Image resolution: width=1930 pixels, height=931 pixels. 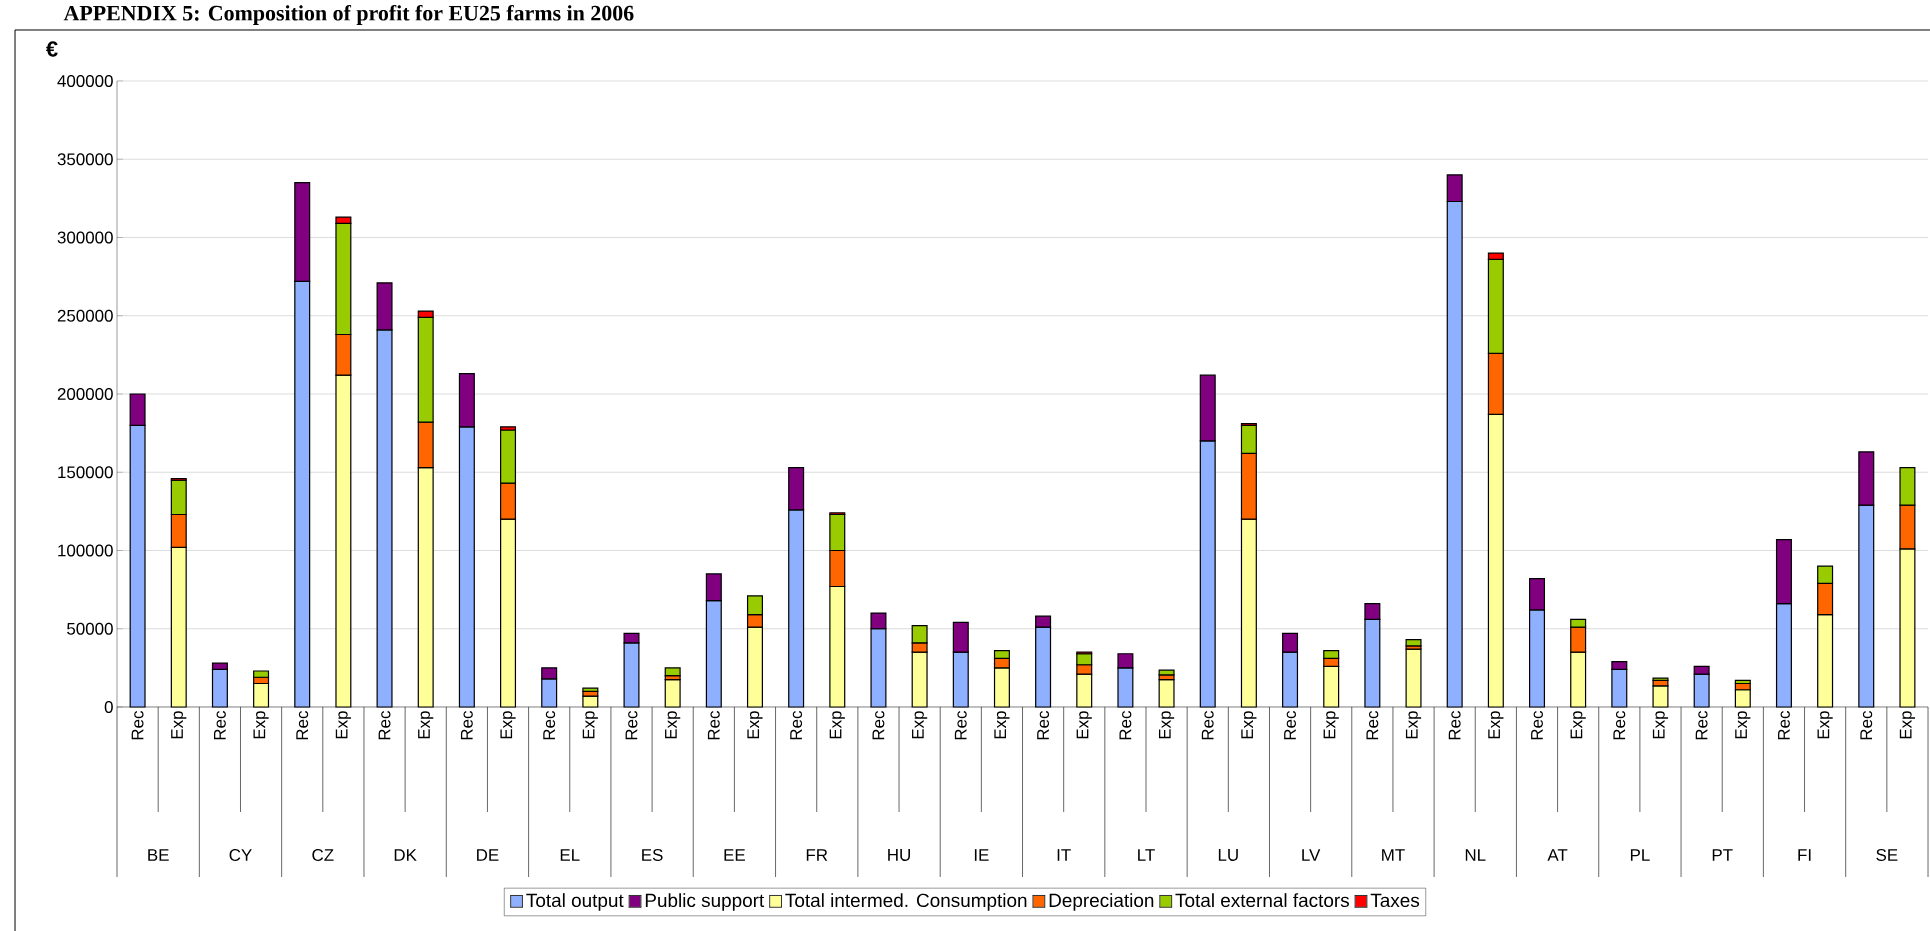 What do you see at coordinates (85, 550) in the screenshot?
I see `y-tick-label: 100000` at bounding box center [85, 550].